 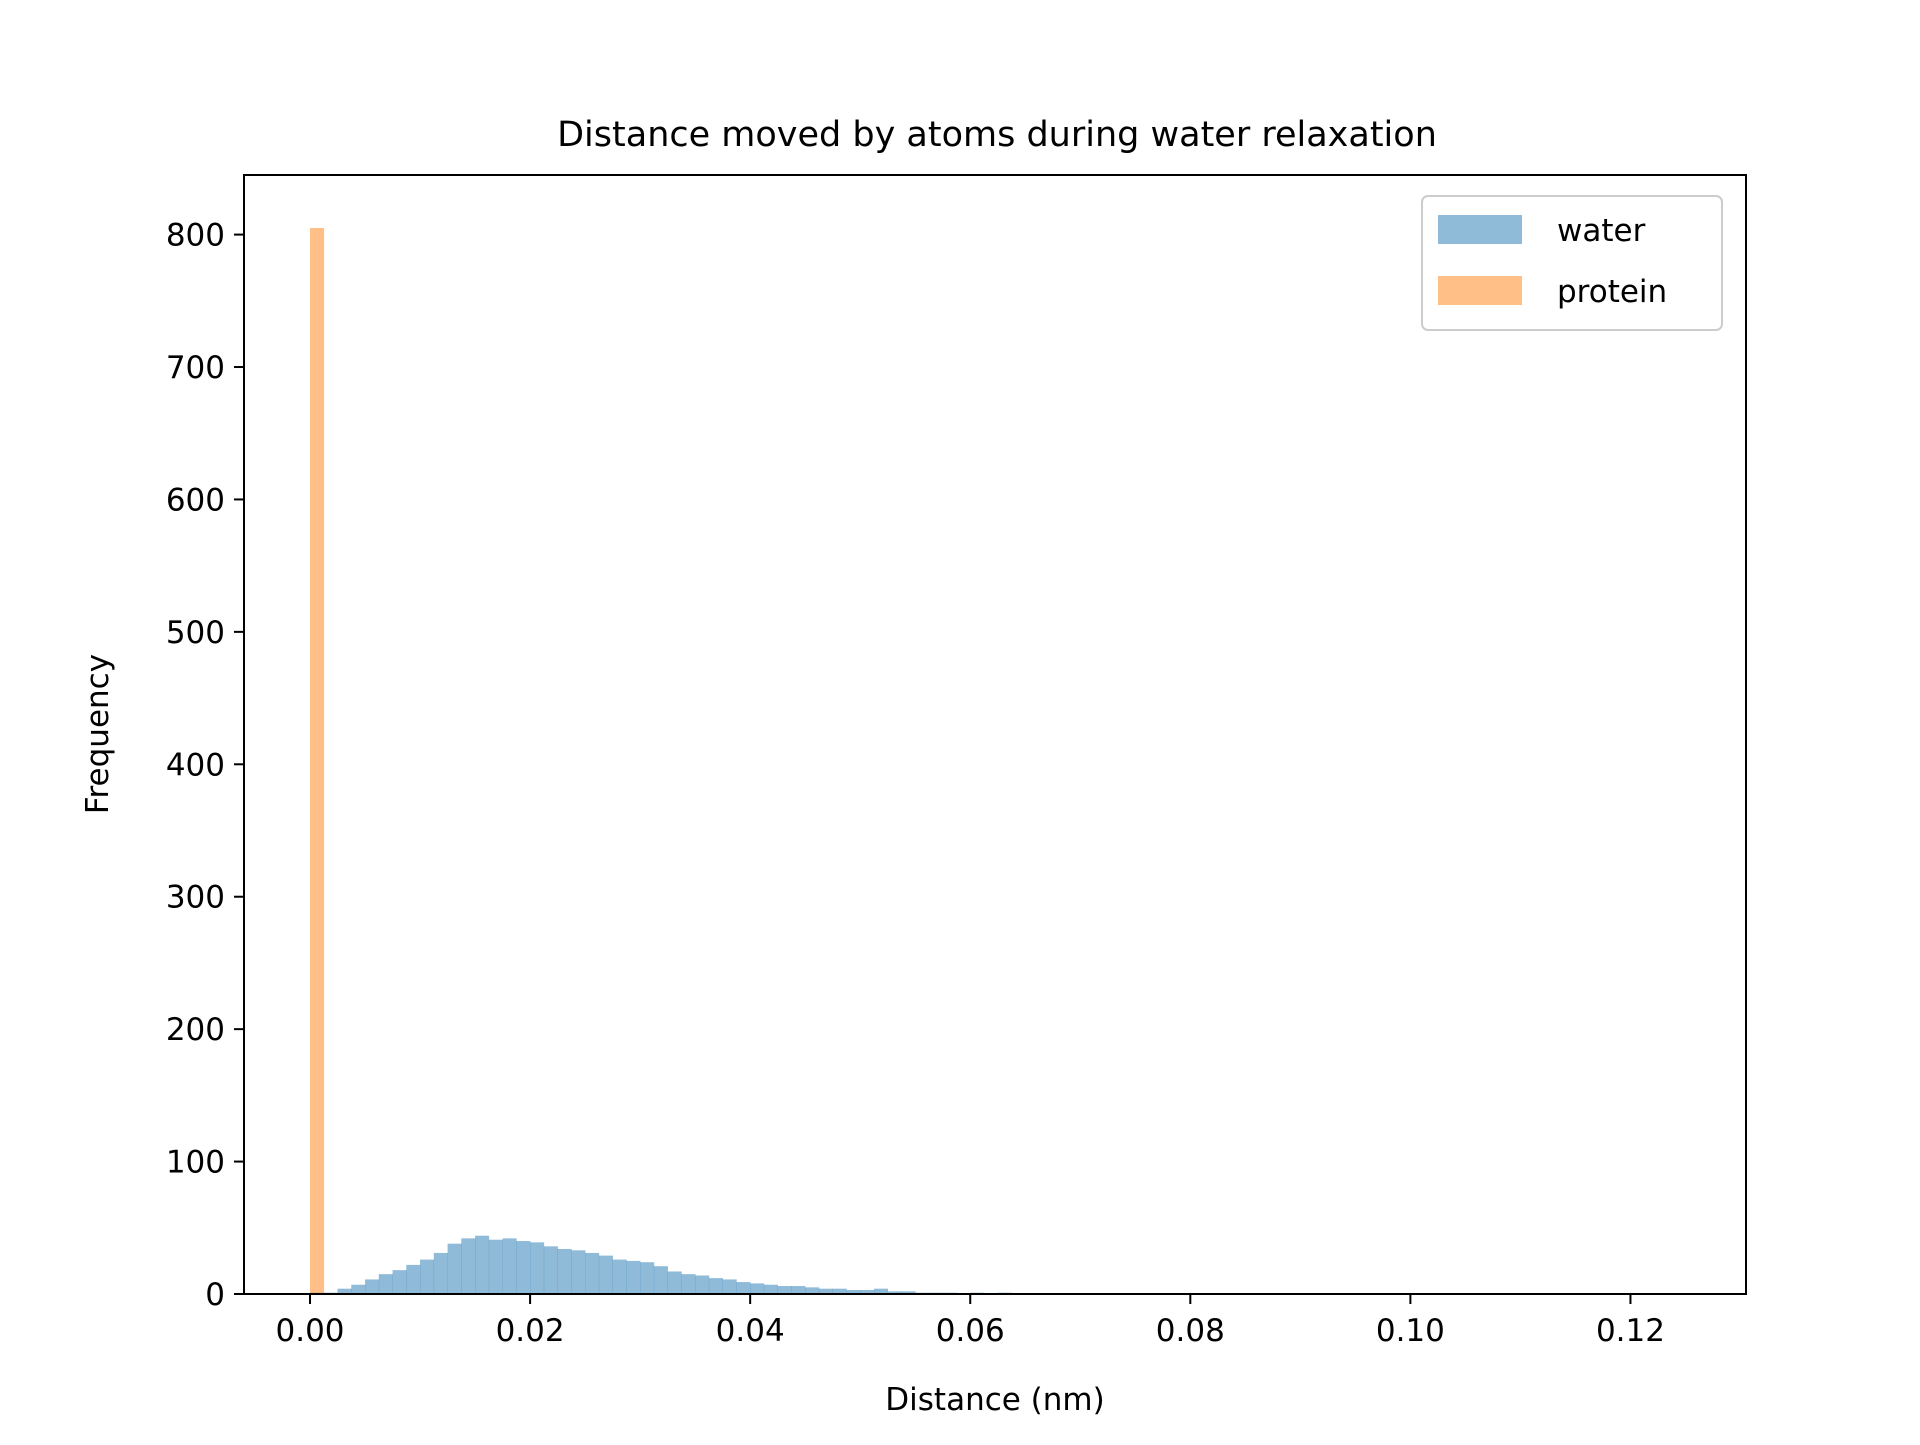 What do you see at coordinates (661, 1264) in the screenshot?
I see `series-water` at bounding box center [661, 1264].